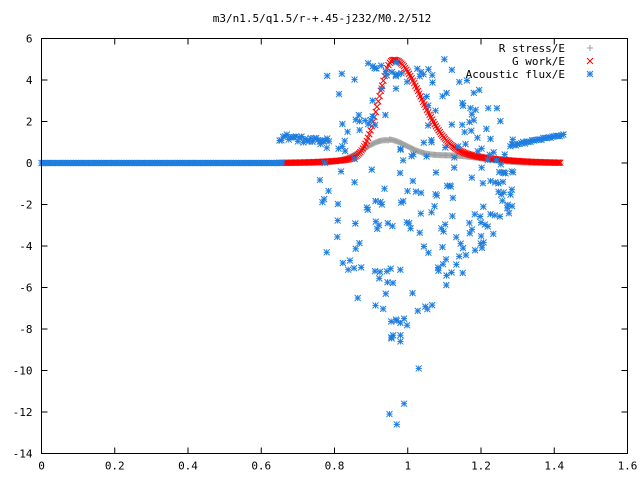 The height and width of the screenshot is (480, 640). Describe the element at coordinates (25, 329) in the screenshot. I see `y-tick-label: -8` at that location.